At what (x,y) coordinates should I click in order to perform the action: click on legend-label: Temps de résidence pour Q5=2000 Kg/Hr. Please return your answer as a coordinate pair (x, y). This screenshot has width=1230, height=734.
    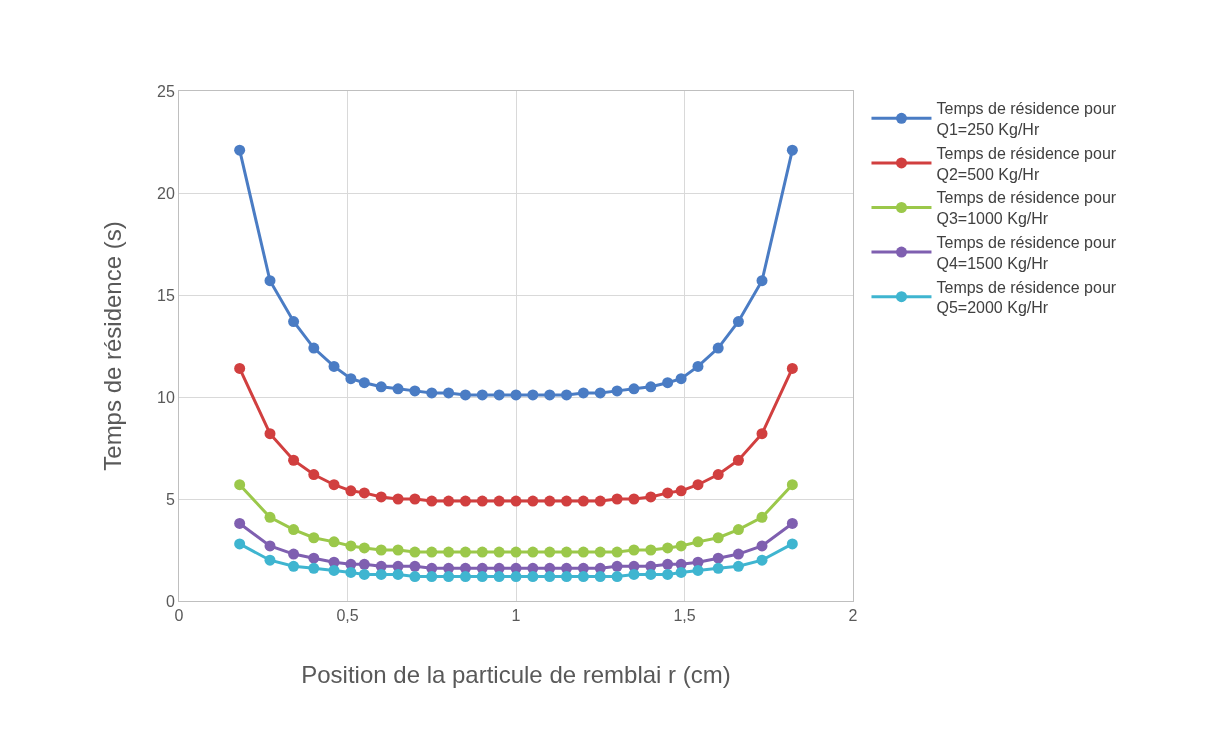
    Looking at the image, I should click on (1026, 297).